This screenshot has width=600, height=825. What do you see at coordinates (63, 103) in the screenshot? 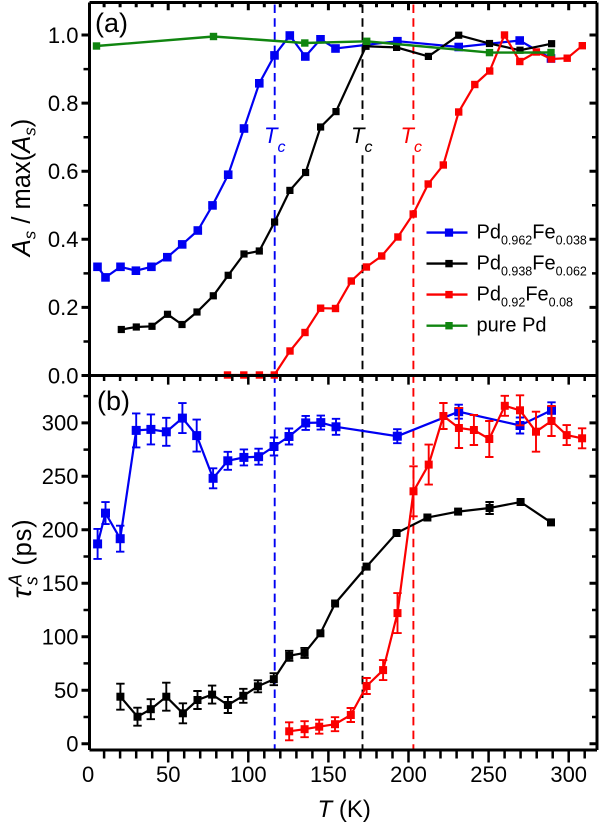
I see `svg-text: 0.8` at bounding box center [63, 103].